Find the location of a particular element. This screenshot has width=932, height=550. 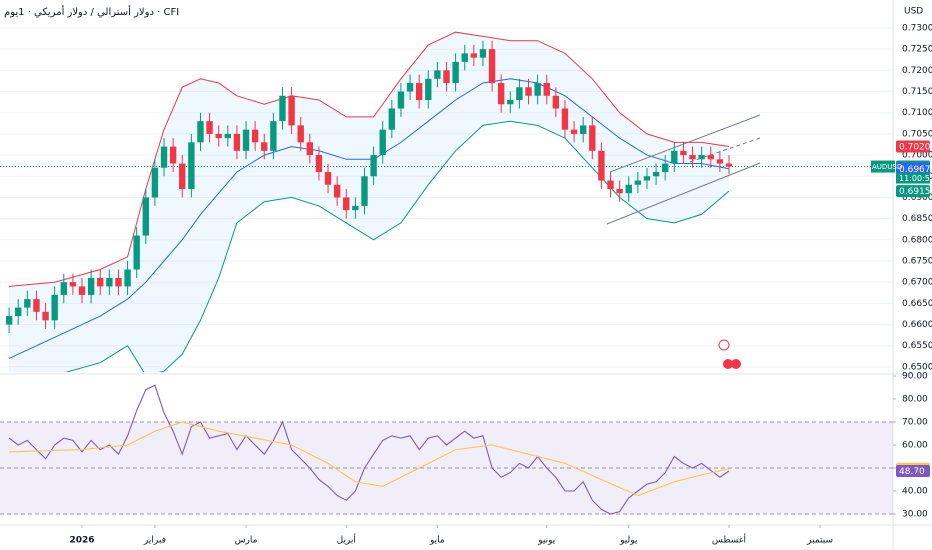

x-tick-label: فبراير is located at coordinates (154, 541).